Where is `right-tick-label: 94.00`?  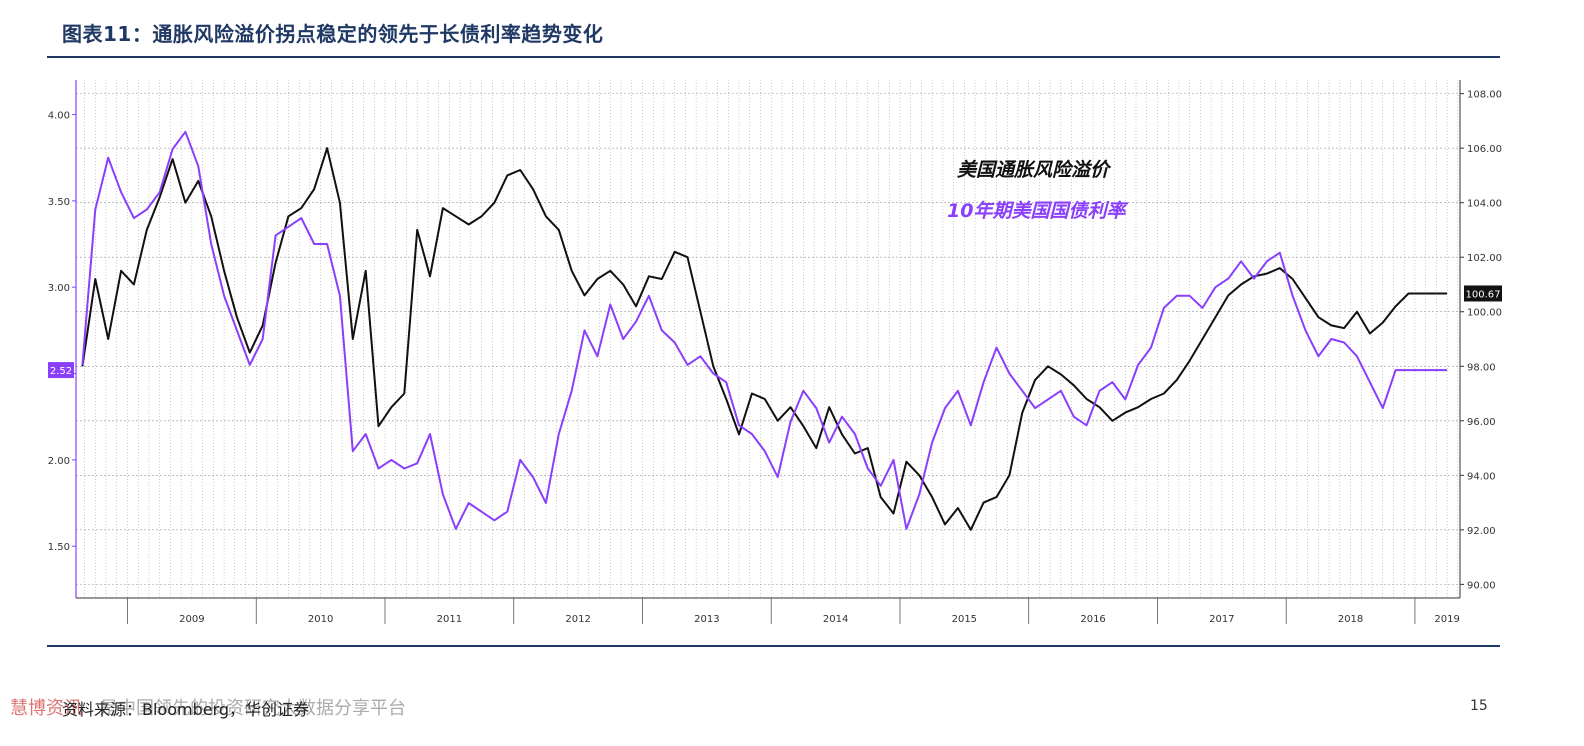 right-tick-label: 94.00 is located at coordinates (1481, 476).